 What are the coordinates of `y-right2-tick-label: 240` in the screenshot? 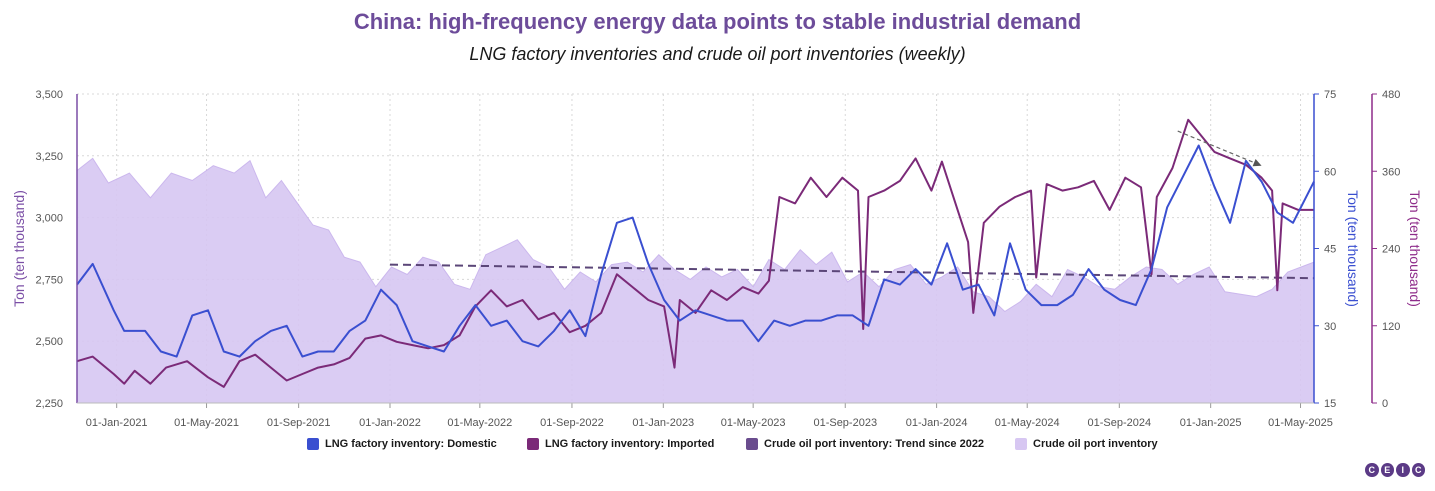 It's located at (1391, 250).